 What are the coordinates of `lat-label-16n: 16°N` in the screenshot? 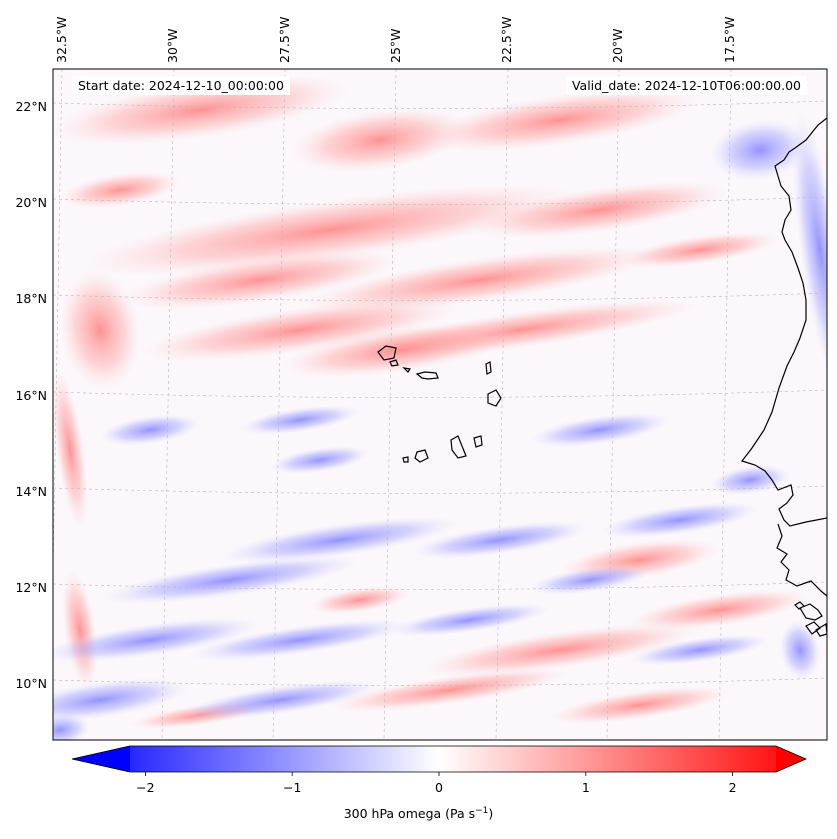 It's located at (31, 395).